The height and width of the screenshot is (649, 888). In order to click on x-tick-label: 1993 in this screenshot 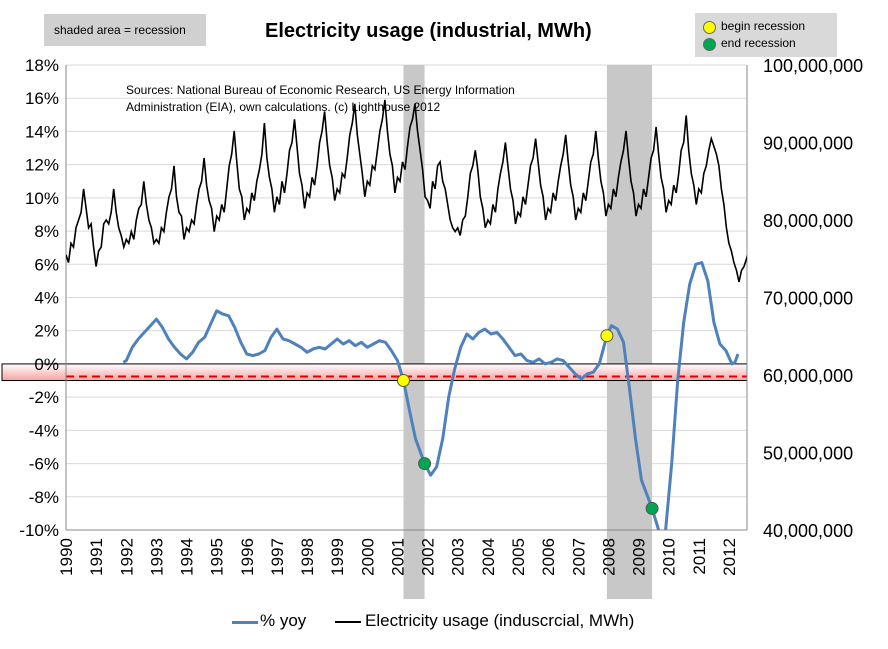, I will do `click(156, 557)`.